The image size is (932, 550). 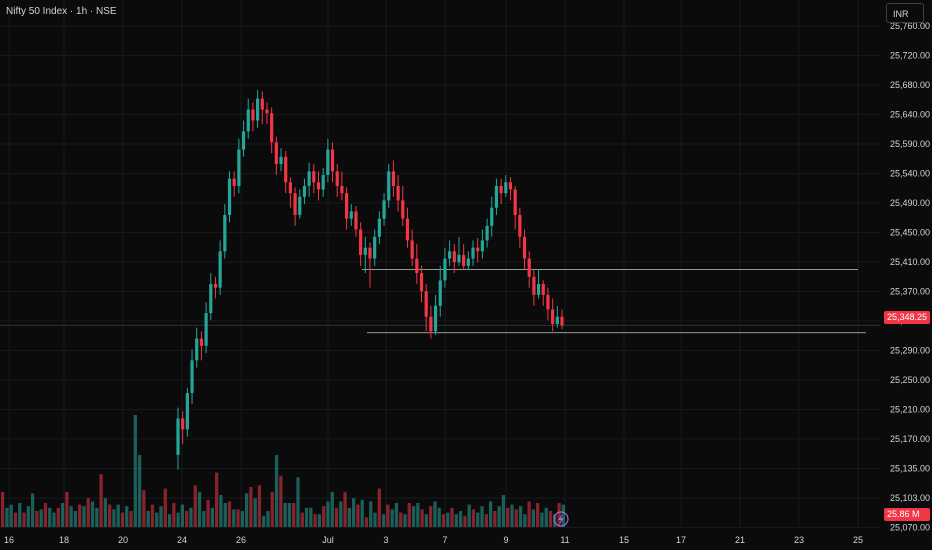 I want to click on price-tick-label: 25,170.00, so click(x=910, y=439).